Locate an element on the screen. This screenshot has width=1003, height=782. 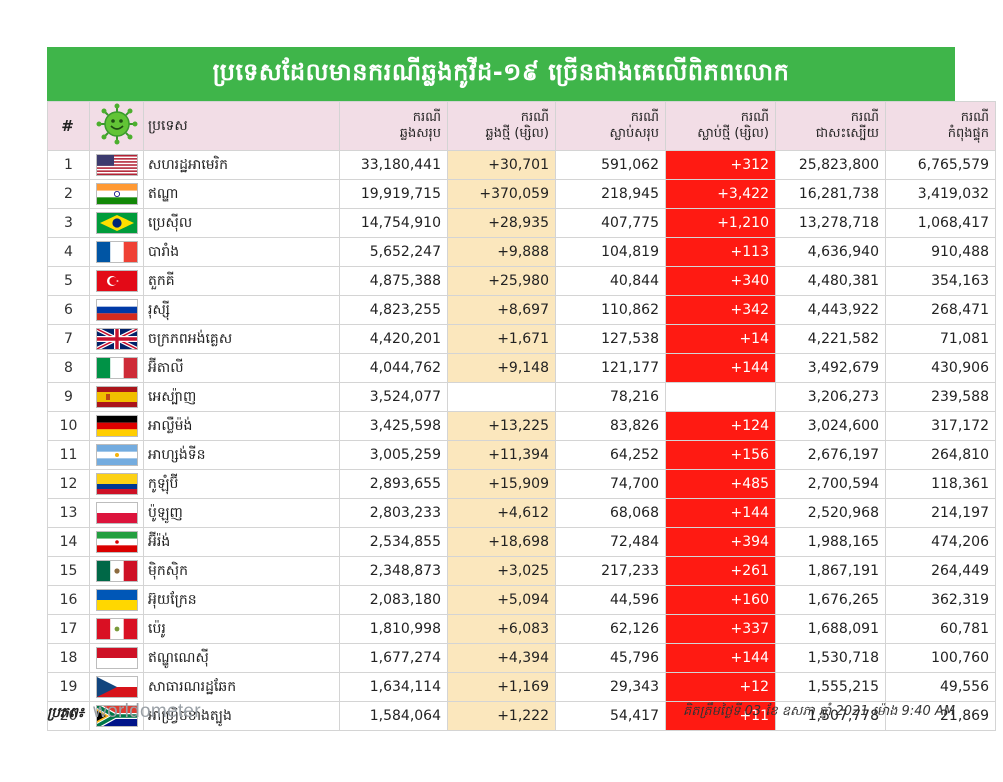
active-cases-cell: 317,172 is located at coordinates (940, 426).